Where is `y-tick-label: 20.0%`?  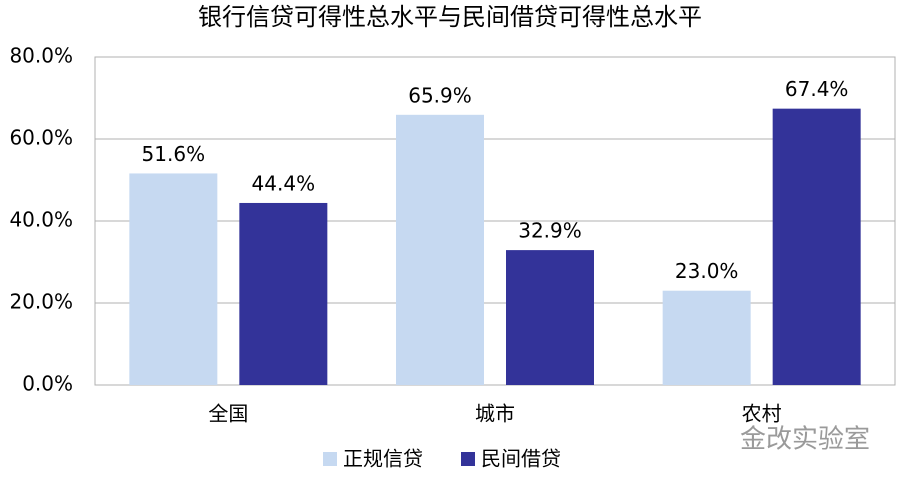
y-tick-label: 20.0% is located at coordinates (41, 302).